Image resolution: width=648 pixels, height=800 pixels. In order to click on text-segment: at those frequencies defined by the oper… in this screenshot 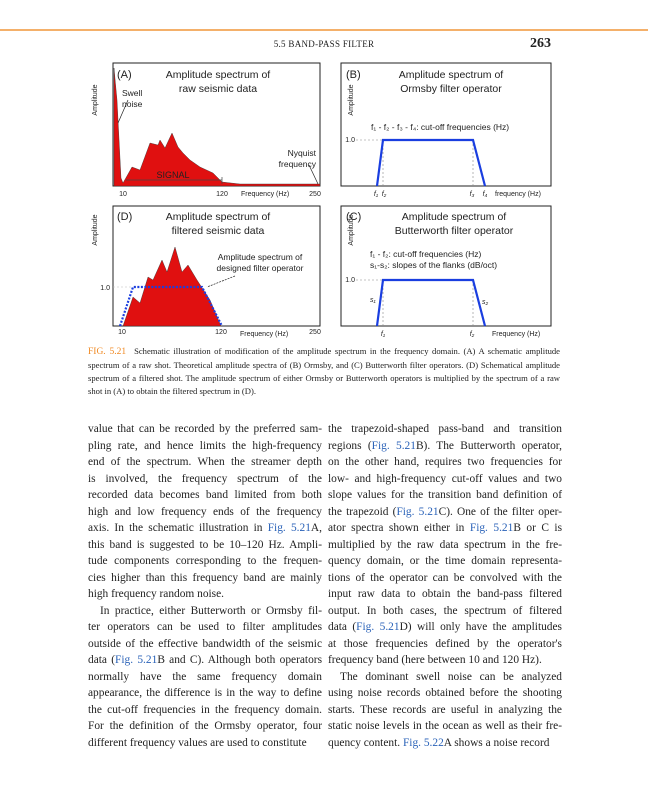, I will do `click(445, 643)`.